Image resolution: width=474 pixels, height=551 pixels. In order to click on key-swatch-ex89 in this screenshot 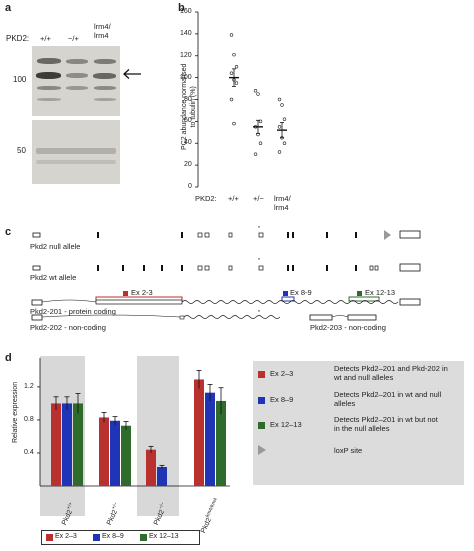, I will do `click(261, 400)`.